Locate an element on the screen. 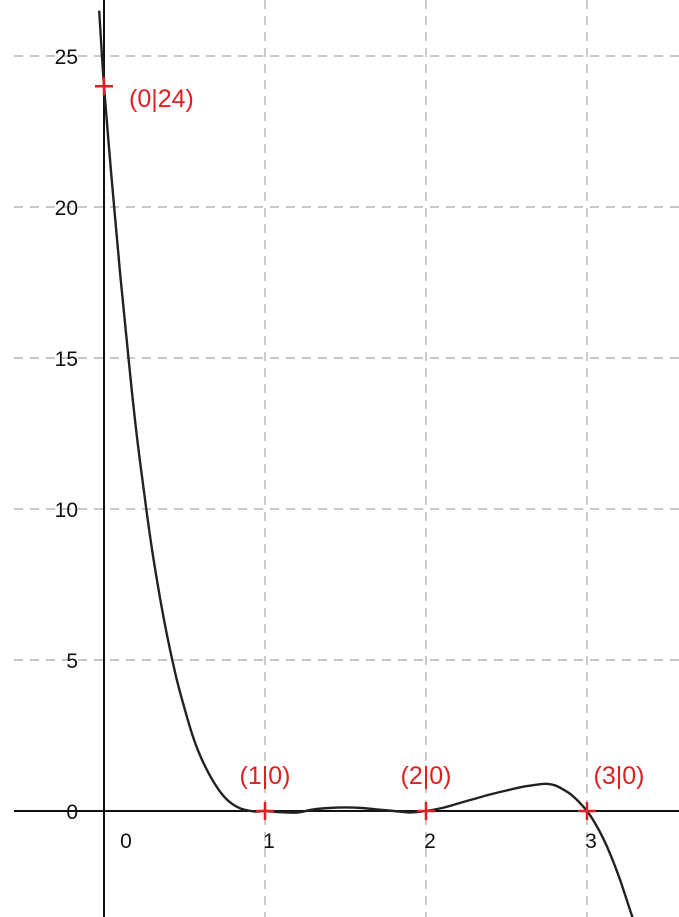  point-0: (0|24) is located at coordinates (144, 95).